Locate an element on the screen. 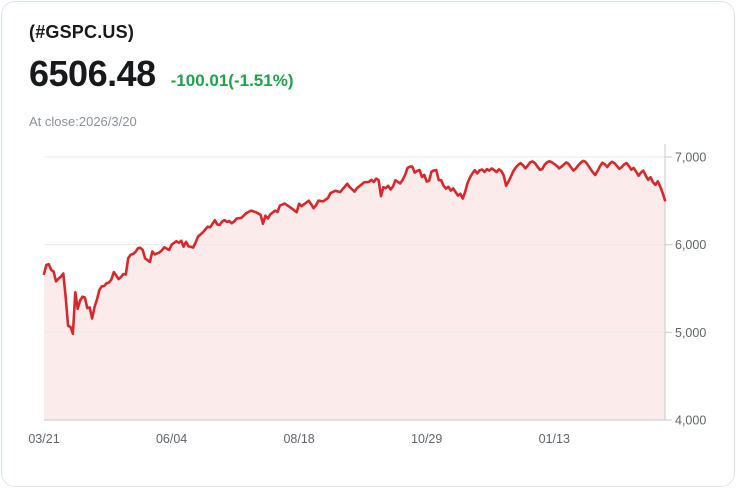 The width and height of the screenshot is (736, 488). x-axis-label: 03/21 is located at coordinates (43, 439).